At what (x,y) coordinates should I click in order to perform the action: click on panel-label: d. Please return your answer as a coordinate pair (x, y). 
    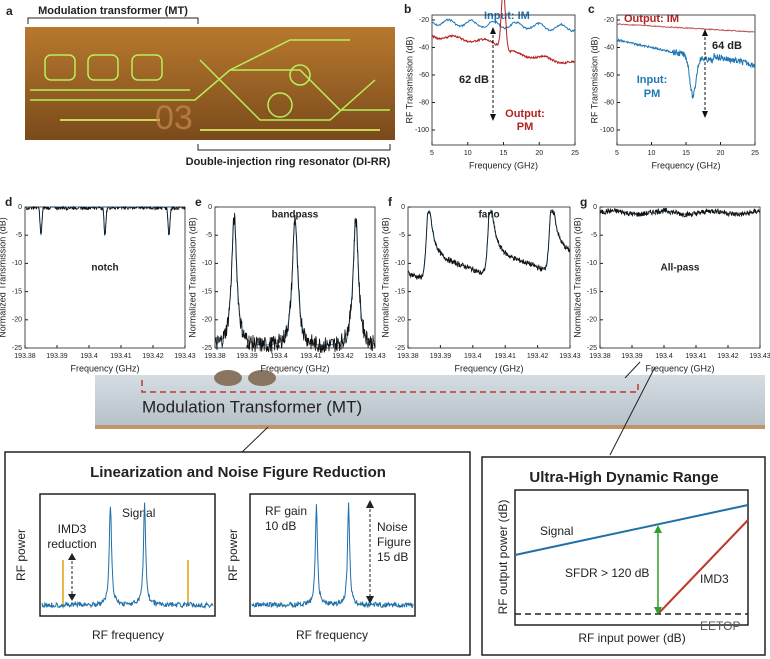
    Looking at the image, I should click on (8, 202).